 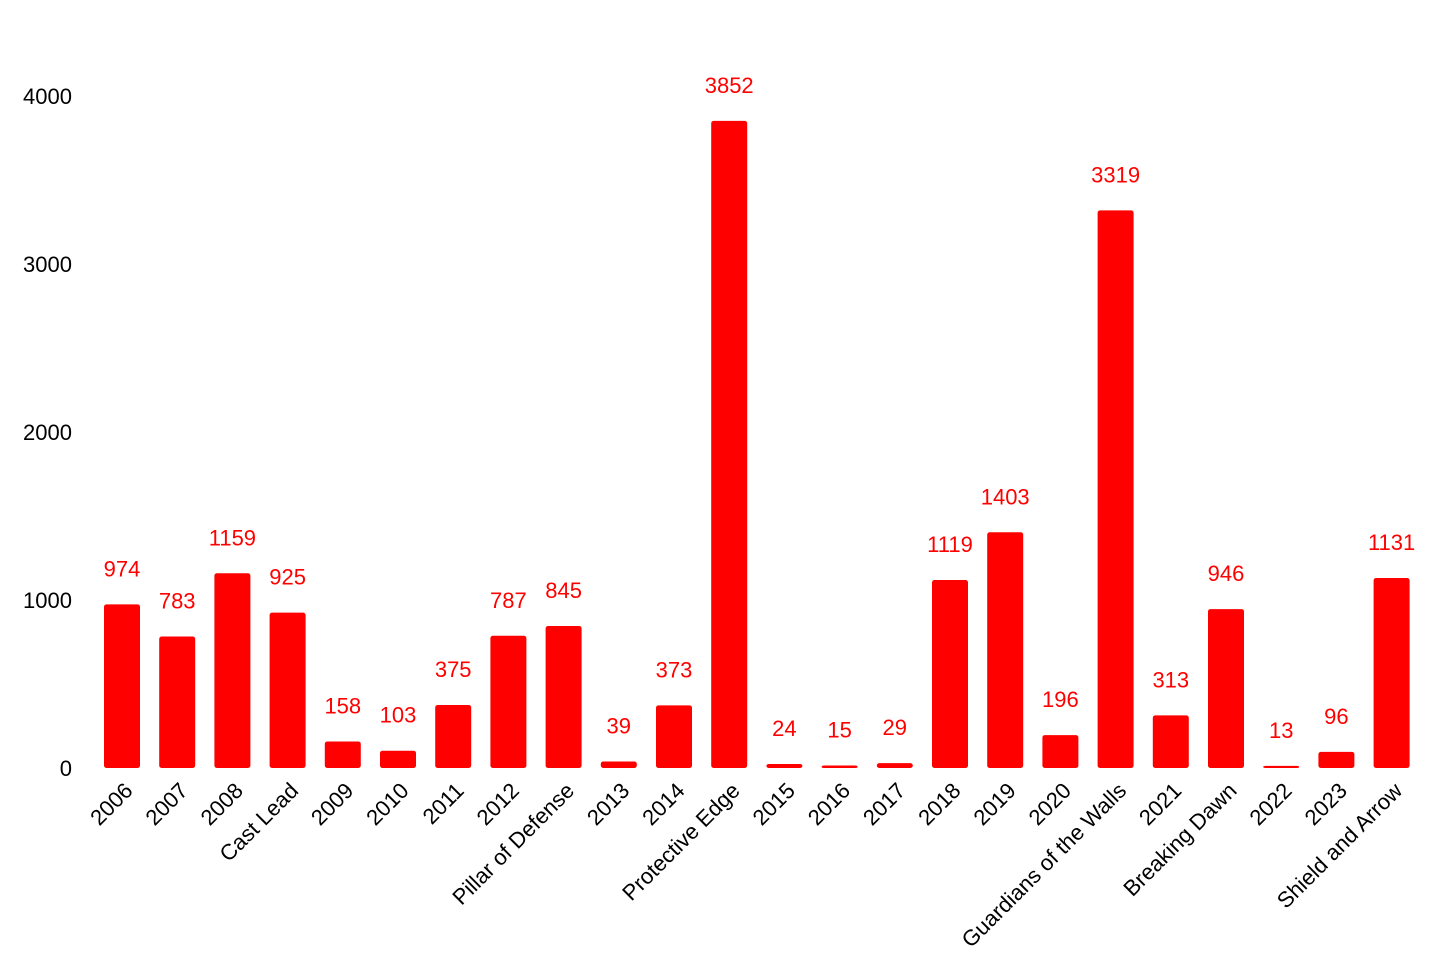 I want to click on data-label: 96, so click(x=1336, y=716).